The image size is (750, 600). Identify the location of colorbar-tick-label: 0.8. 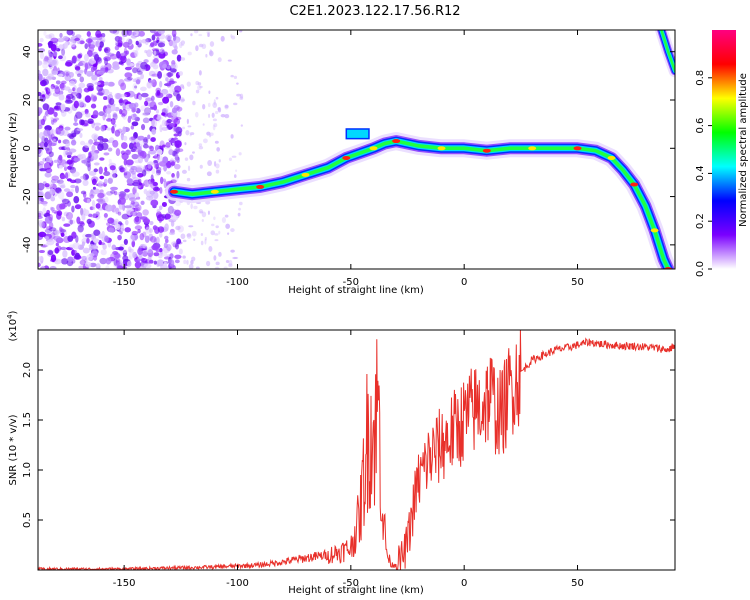
(700, 78).